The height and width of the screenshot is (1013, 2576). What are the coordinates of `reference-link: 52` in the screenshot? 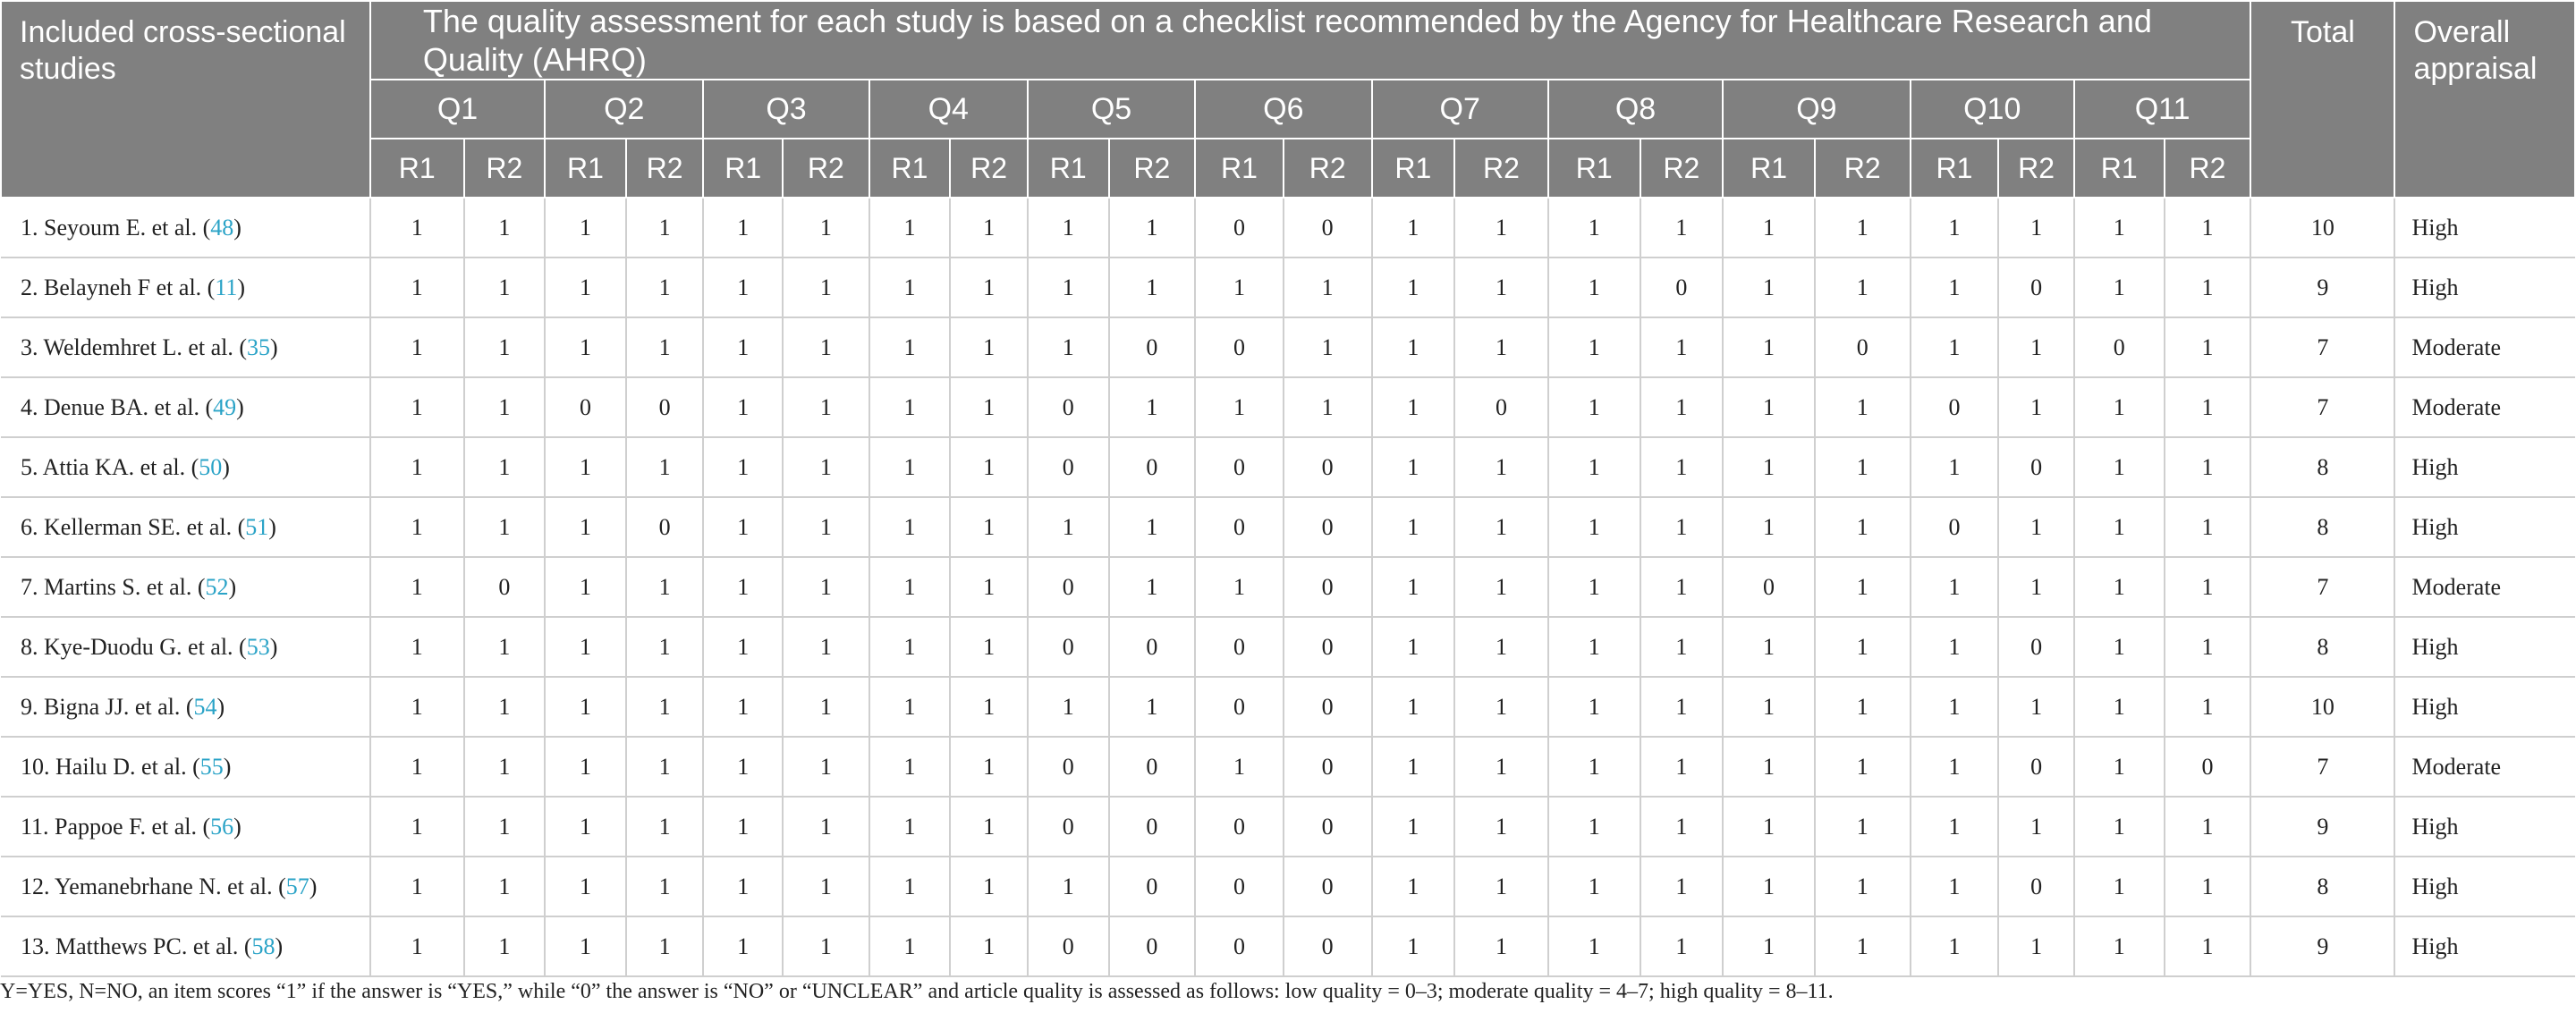 It's located at (217, 586).